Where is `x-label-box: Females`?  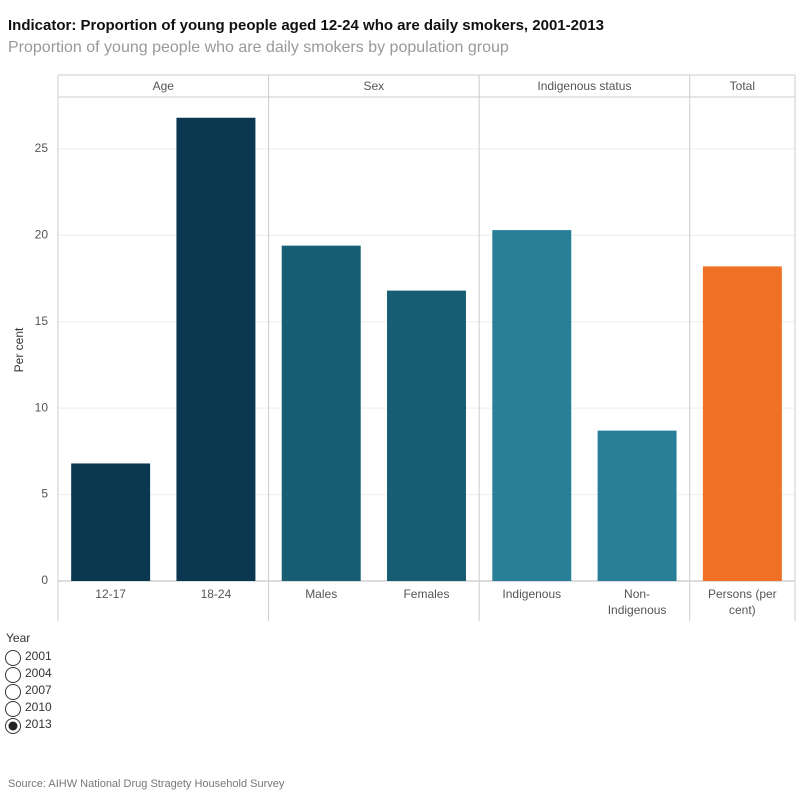 x-label-box: Females is located at coordinates (426, 594).